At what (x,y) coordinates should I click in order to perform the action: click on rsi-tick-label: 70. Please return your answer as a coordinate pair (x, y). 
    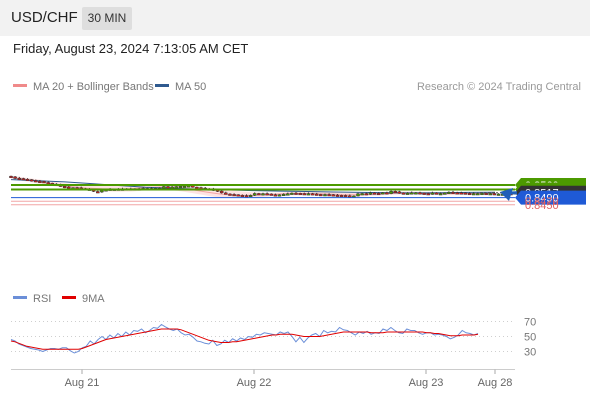
    Looking at the image, I should click on (530, 323).